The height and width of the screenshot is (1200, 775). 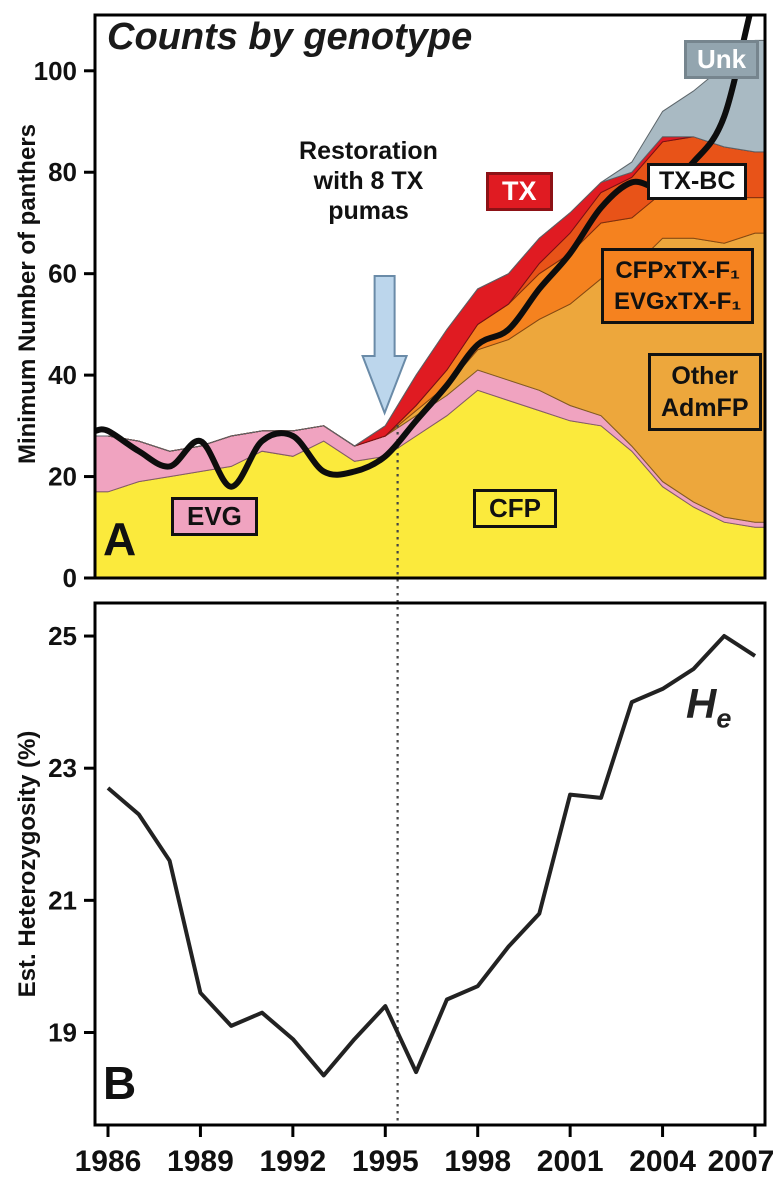 I want to click on panel-a-y-tick-label: 80, so click(x=62, y=172).